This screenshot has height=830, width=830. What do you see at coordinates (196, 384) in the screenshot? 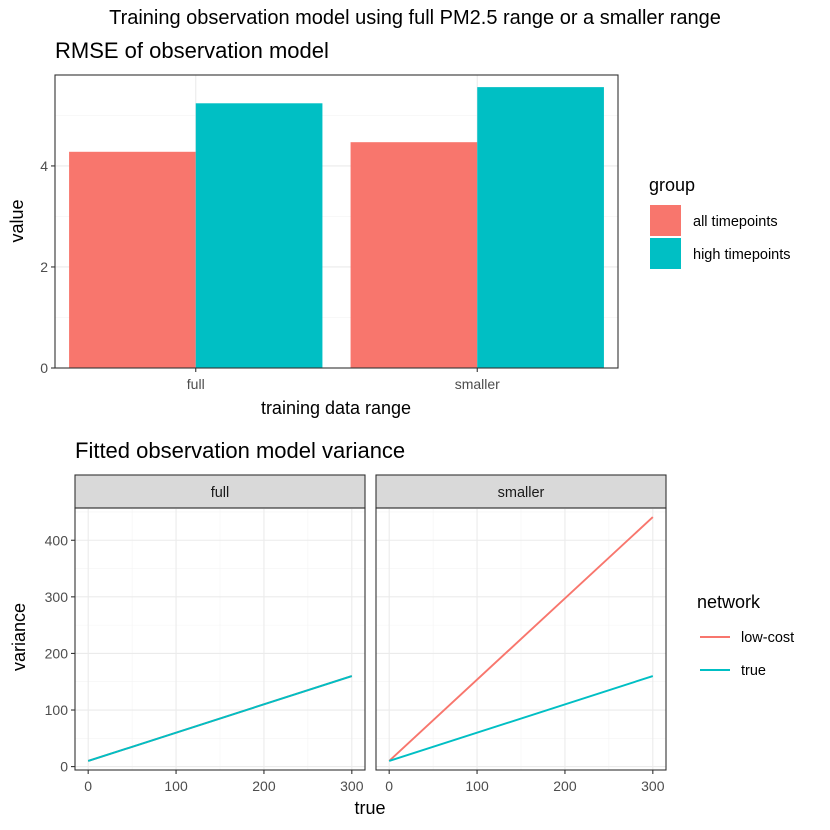
I see `bar-x-tick-label: full` at bounding box center [196, 384].